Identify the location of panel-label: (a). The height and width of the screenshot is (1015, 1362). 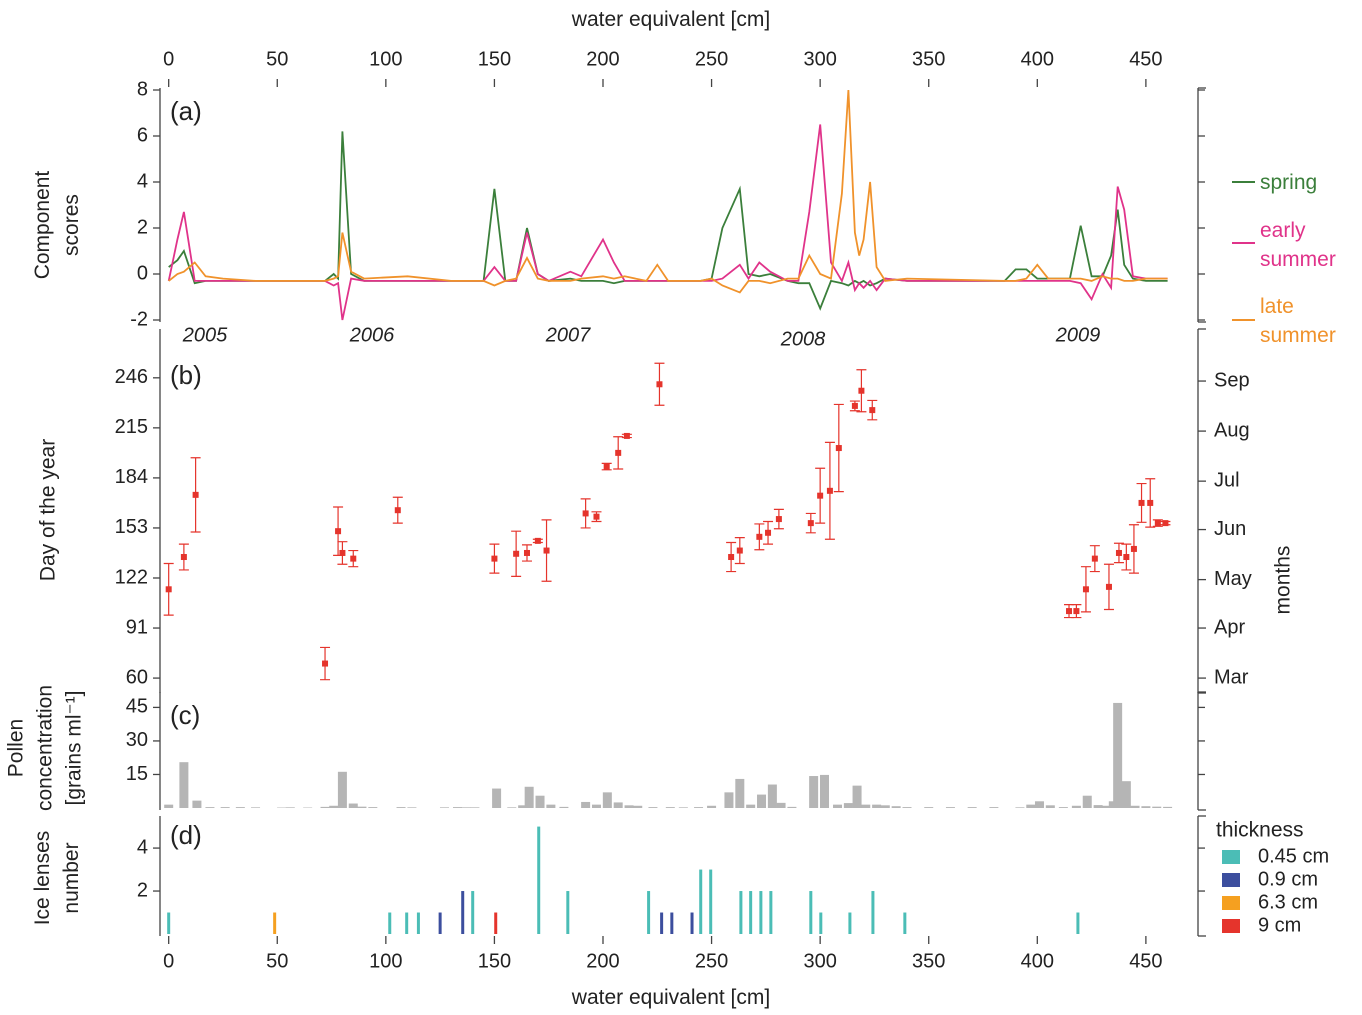
(186, 111).